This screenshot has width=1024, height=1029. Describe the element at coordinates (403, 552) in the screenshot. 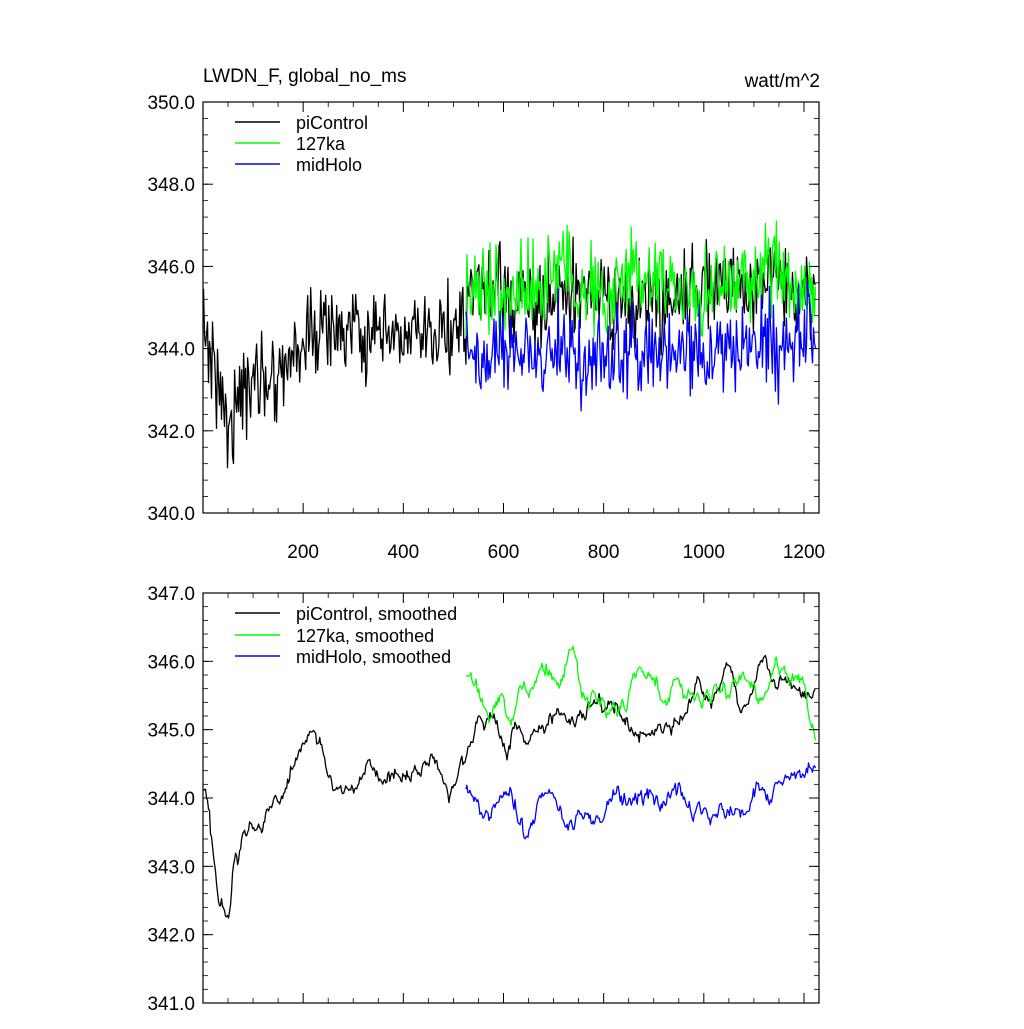

I see `x-tick-label: 400` at that location.